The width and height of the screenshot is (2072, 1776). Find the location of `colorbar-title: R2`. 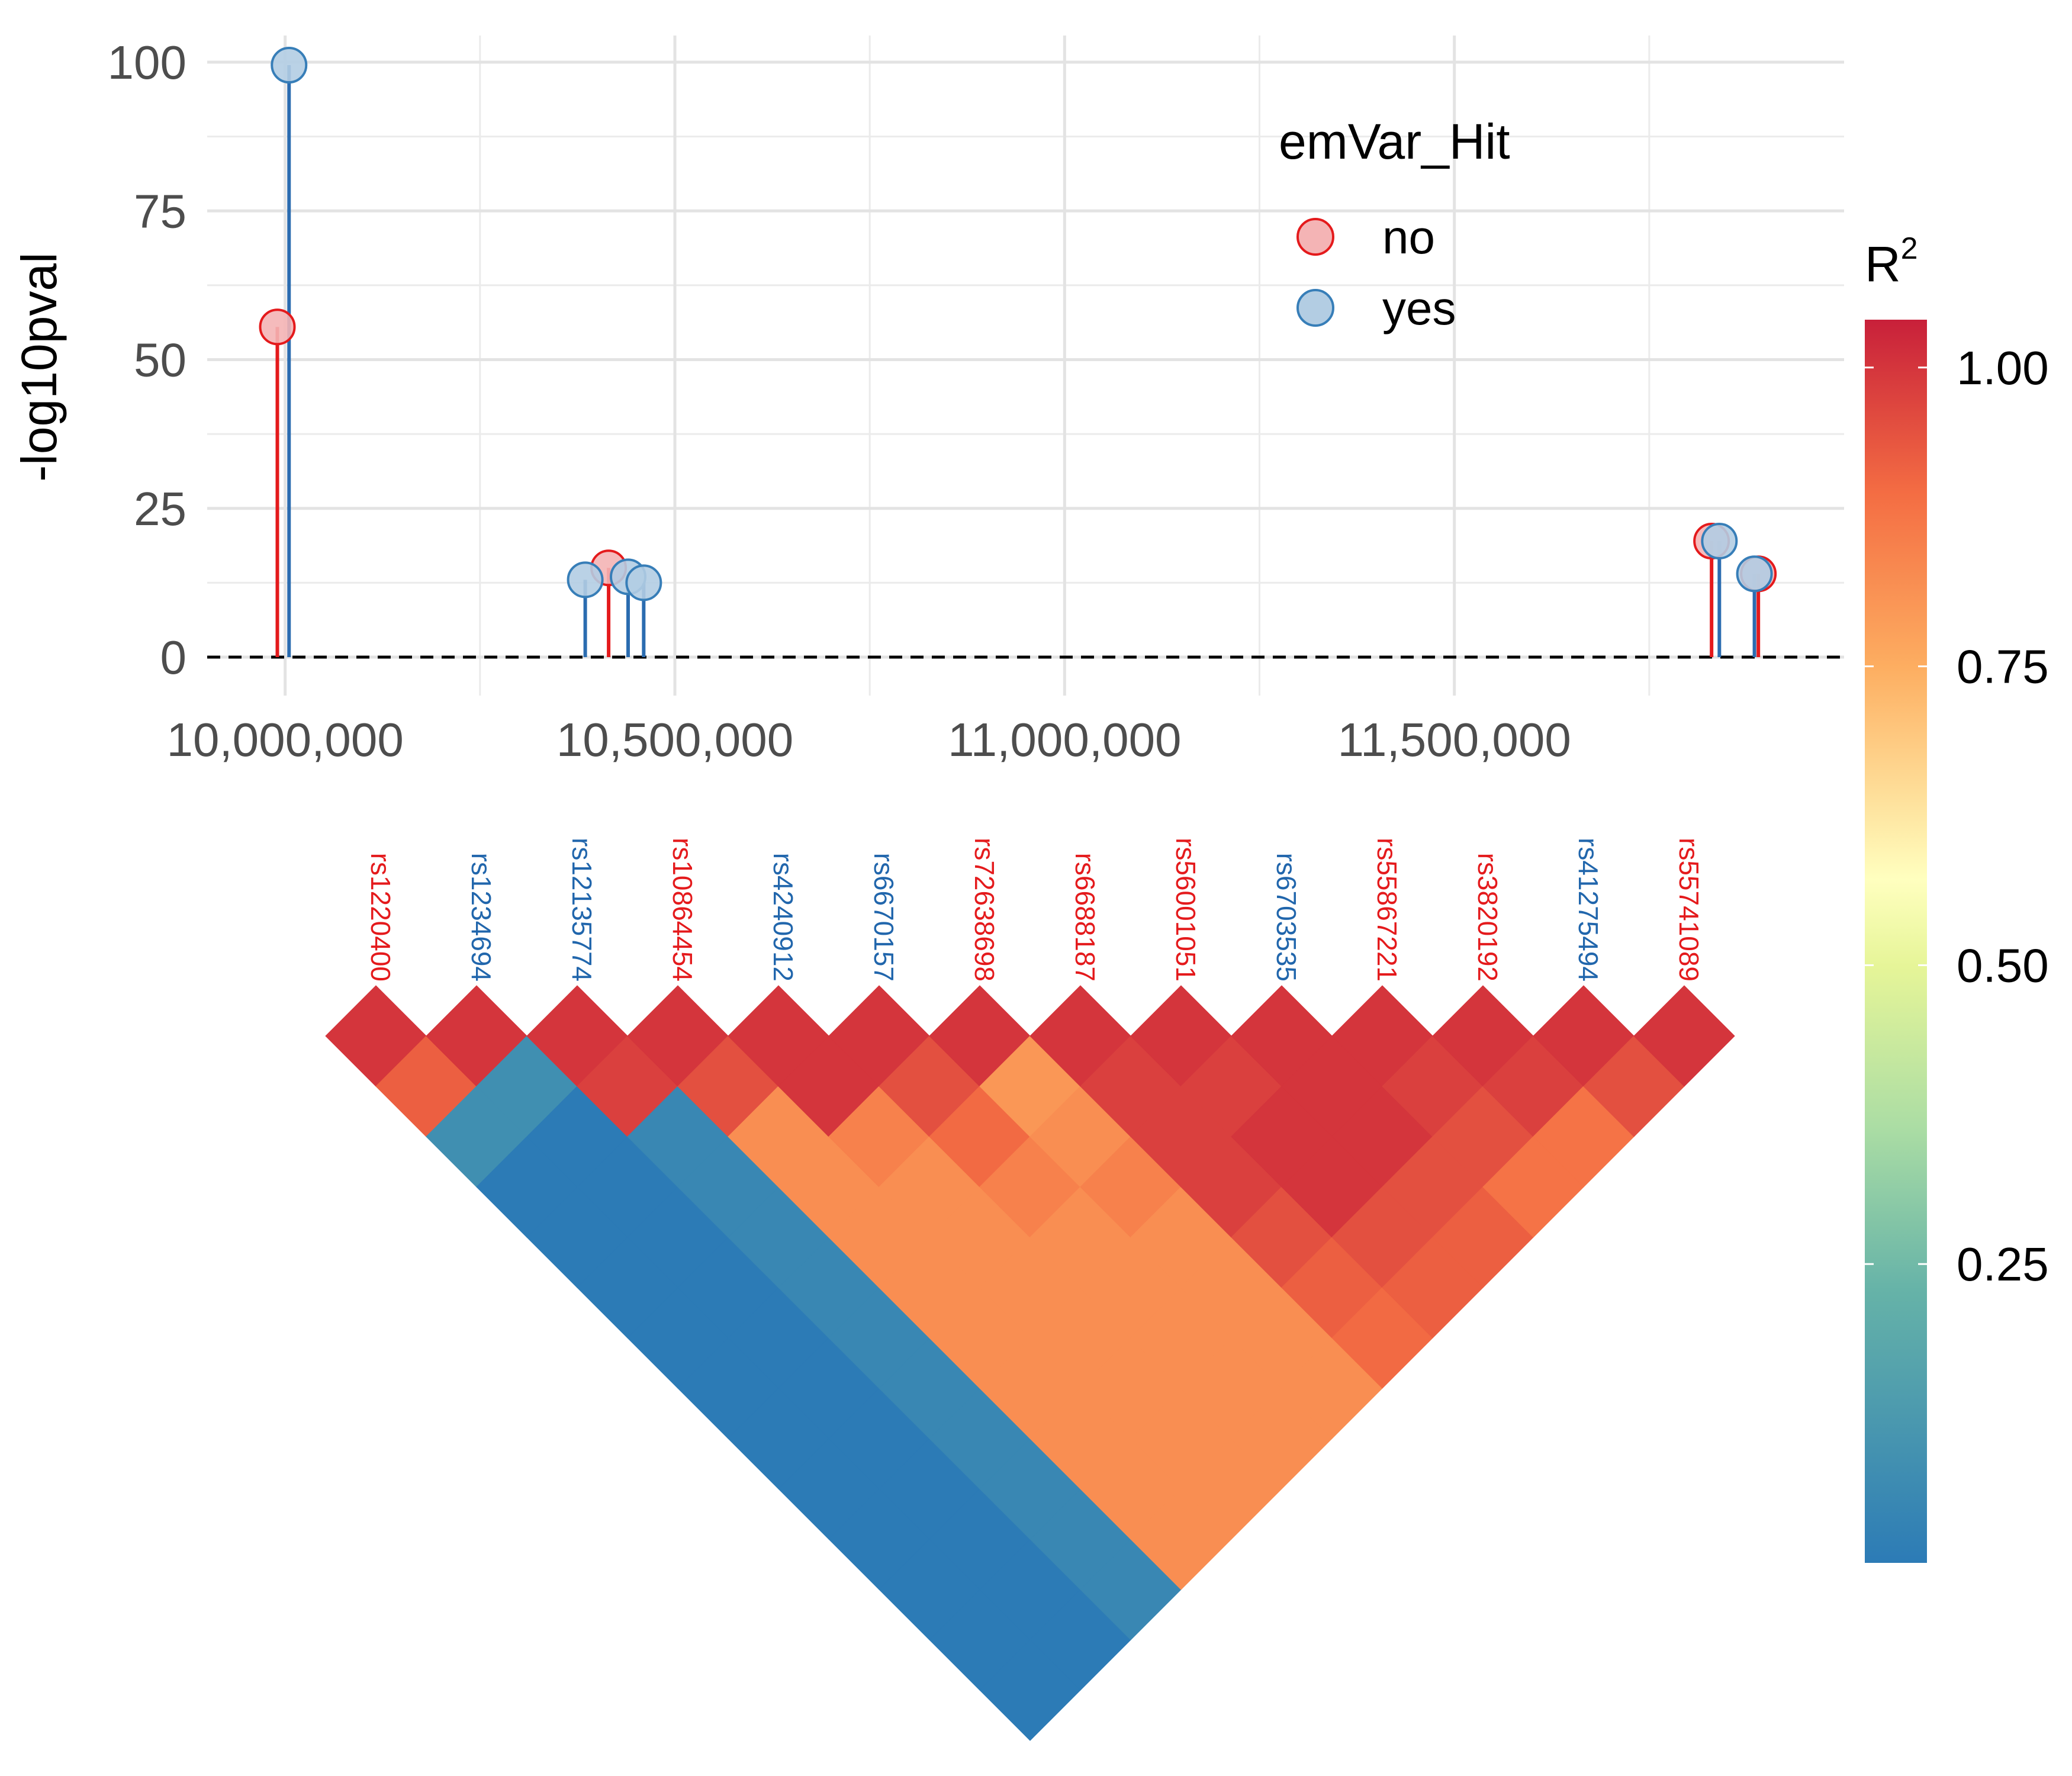

colorbar-title: R2 is located at coordinates (1891, 261).